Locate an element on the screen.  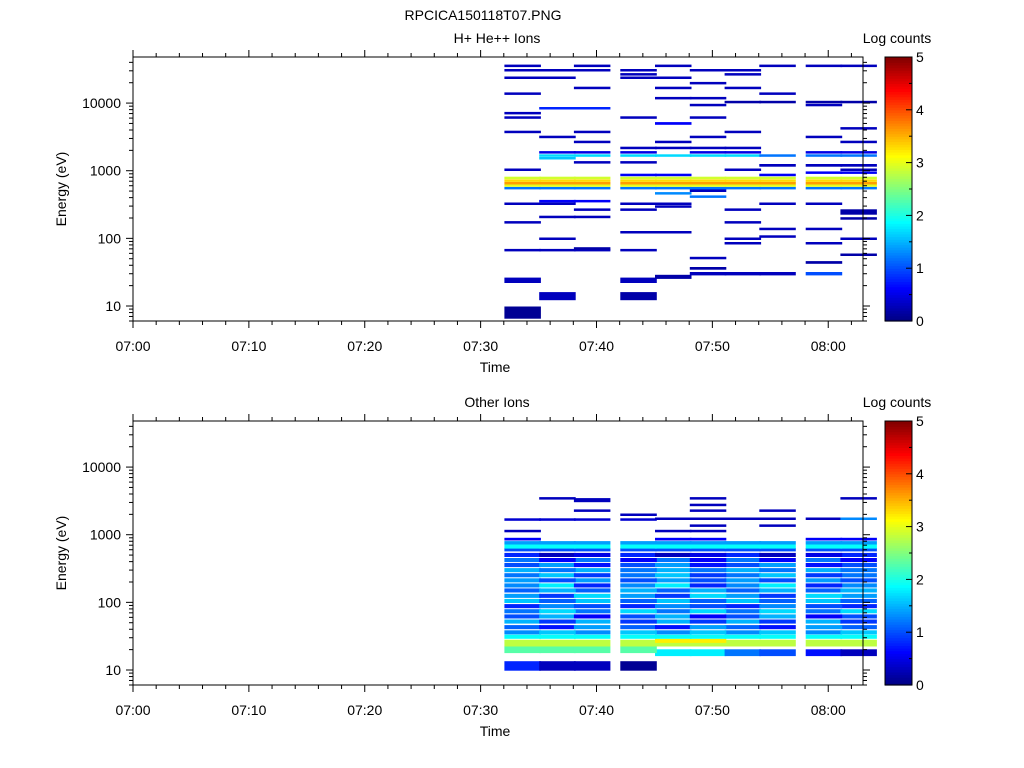
x-tick-label: 07:10 is located at coordinates (248, 346).